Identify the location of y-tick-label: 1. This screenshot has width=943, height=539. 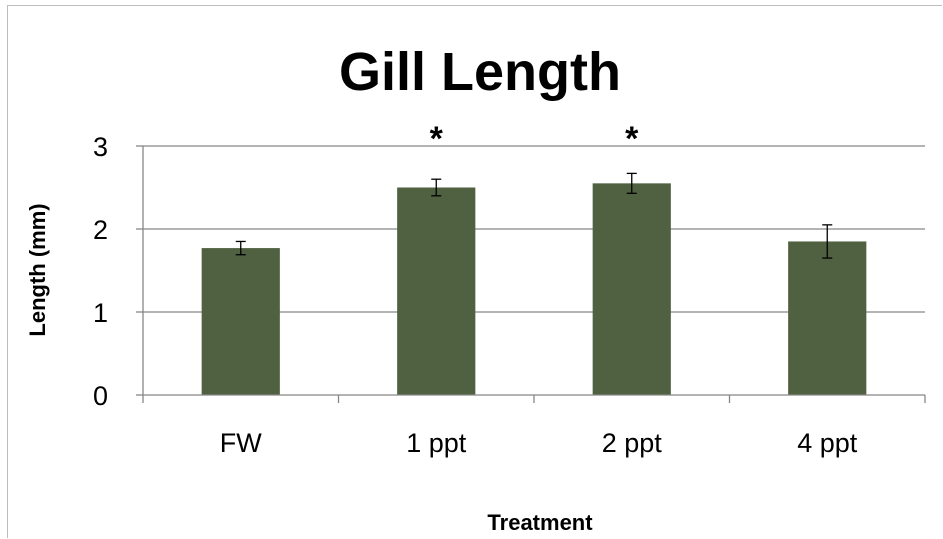
(100, 313).